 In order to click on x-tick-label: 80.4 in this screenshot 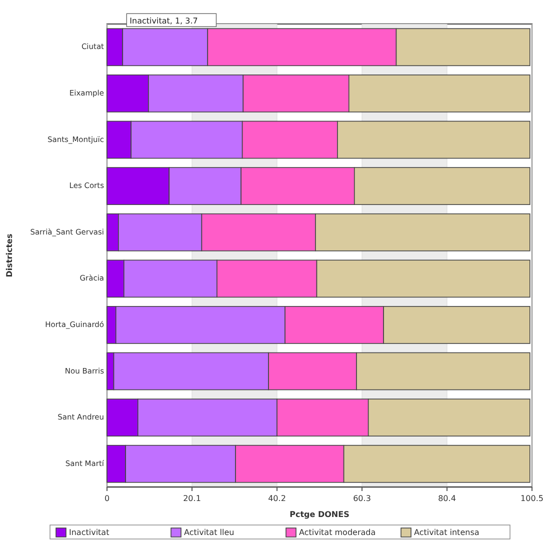, I will do `click(447, 498)`.